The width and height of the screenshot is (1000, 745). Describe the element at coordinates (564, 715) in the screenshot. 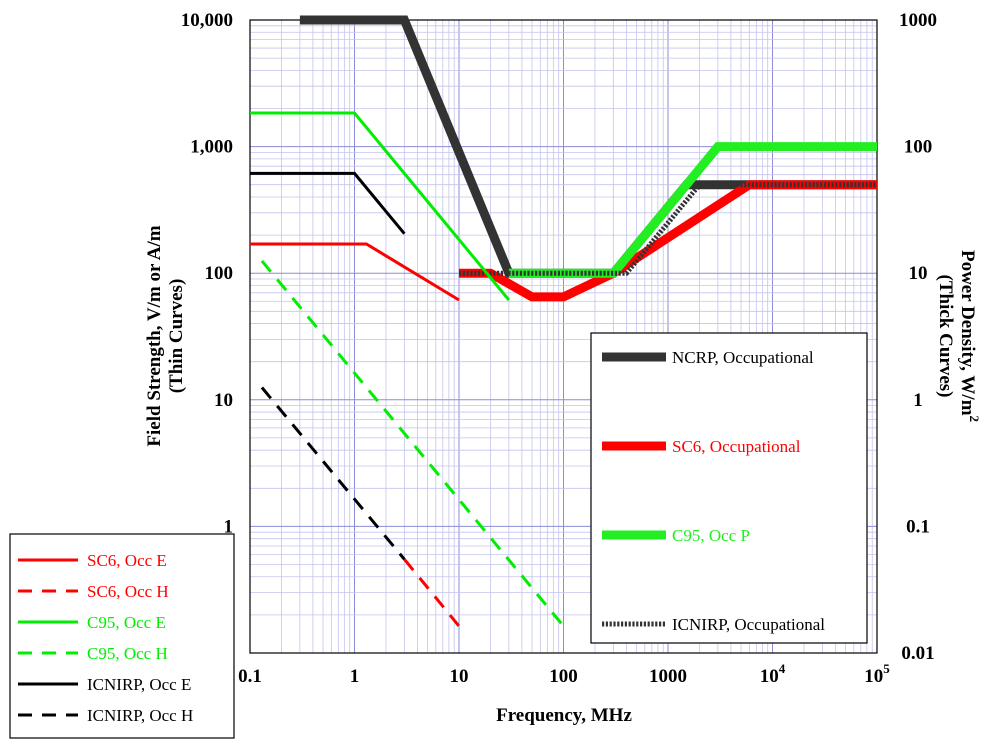

I see `x-axis-title: Frequency, MHz` at that location.